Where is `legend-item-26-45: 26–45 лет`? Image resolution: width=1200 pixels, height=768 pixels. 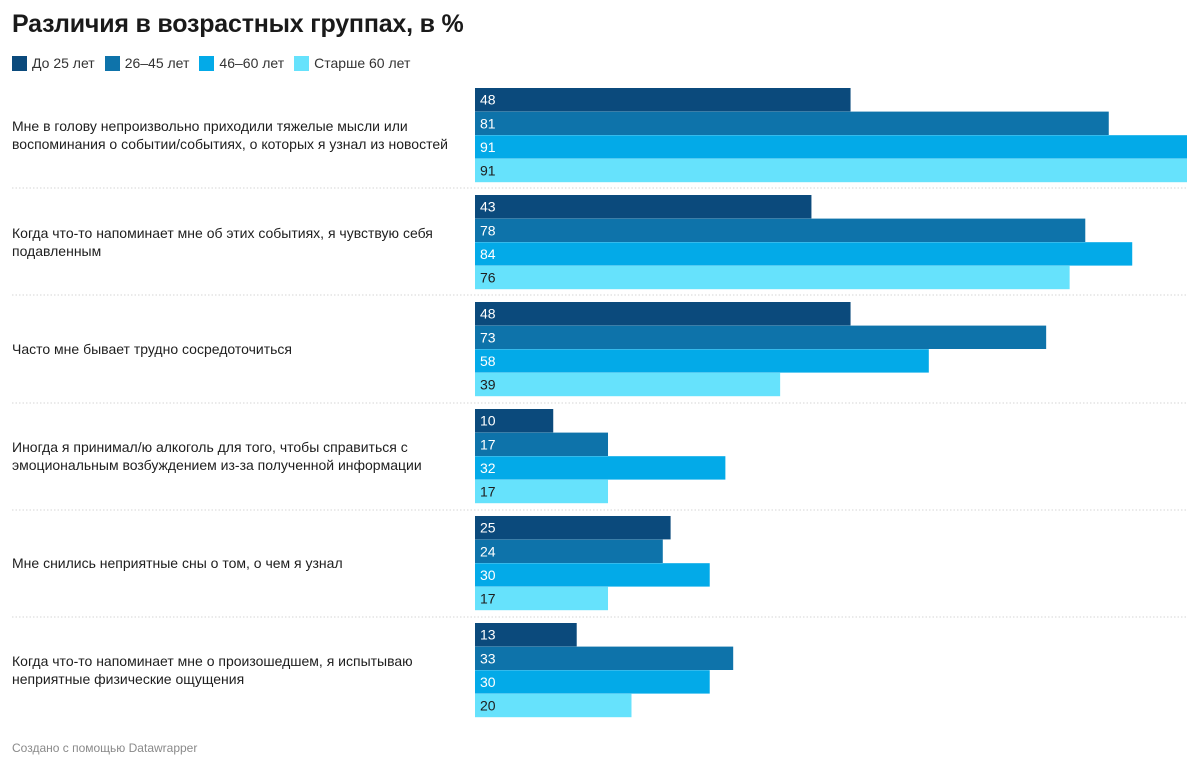
legend-item-26-45: 26–45 лет is located at coordinates (147, 63).